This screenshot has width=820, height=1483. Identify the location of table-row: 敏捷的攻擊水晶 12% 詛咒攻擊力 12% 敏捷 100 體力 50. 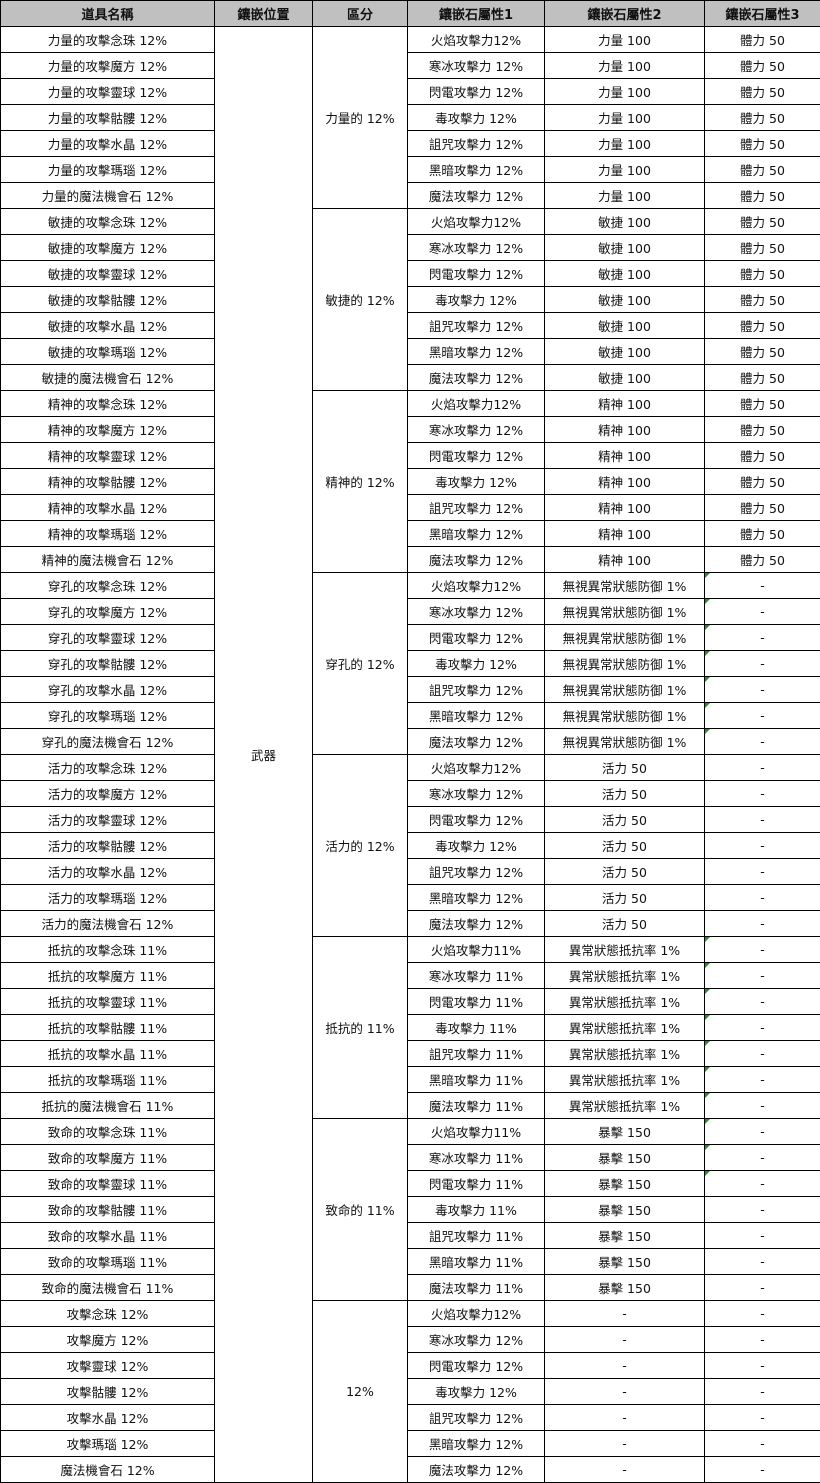
(410, 325).